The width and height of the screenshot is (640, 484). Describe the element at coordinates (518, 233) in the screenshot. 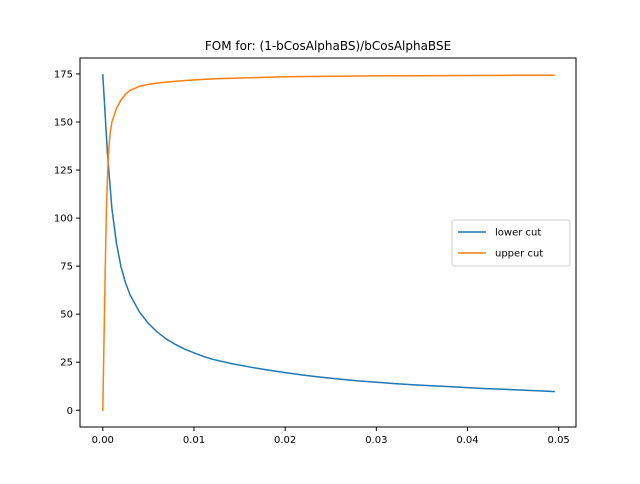

I see `legend-label: lower cut` at that location.